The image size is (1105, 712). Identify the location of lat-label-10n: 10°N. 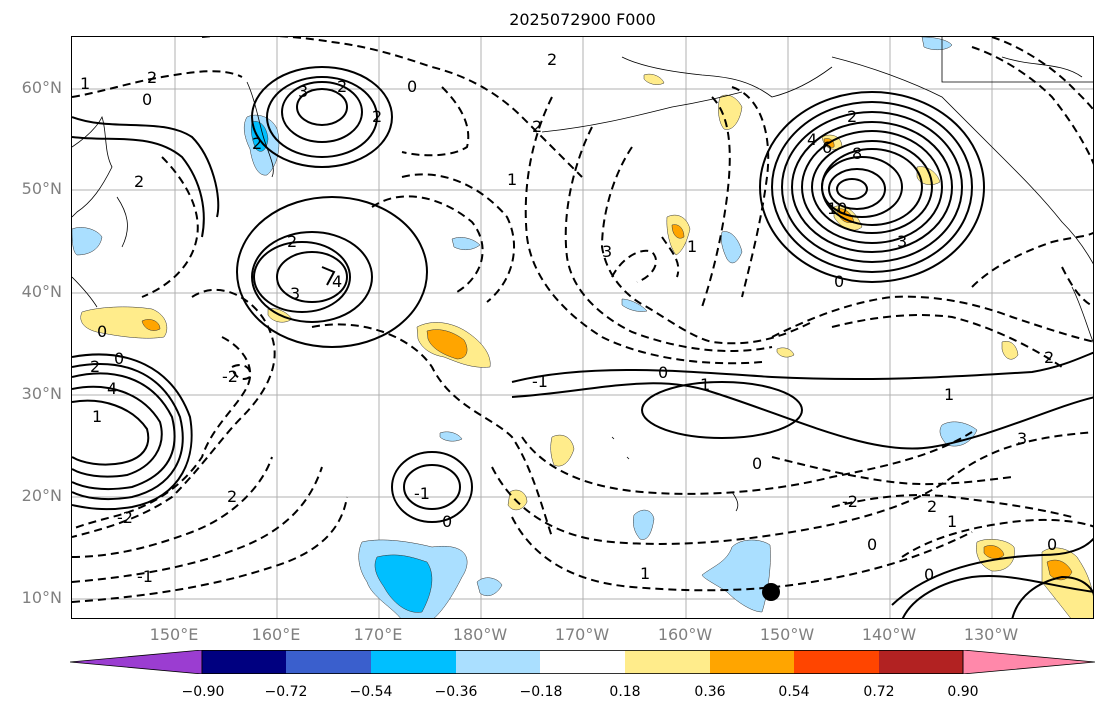
(41, 597).